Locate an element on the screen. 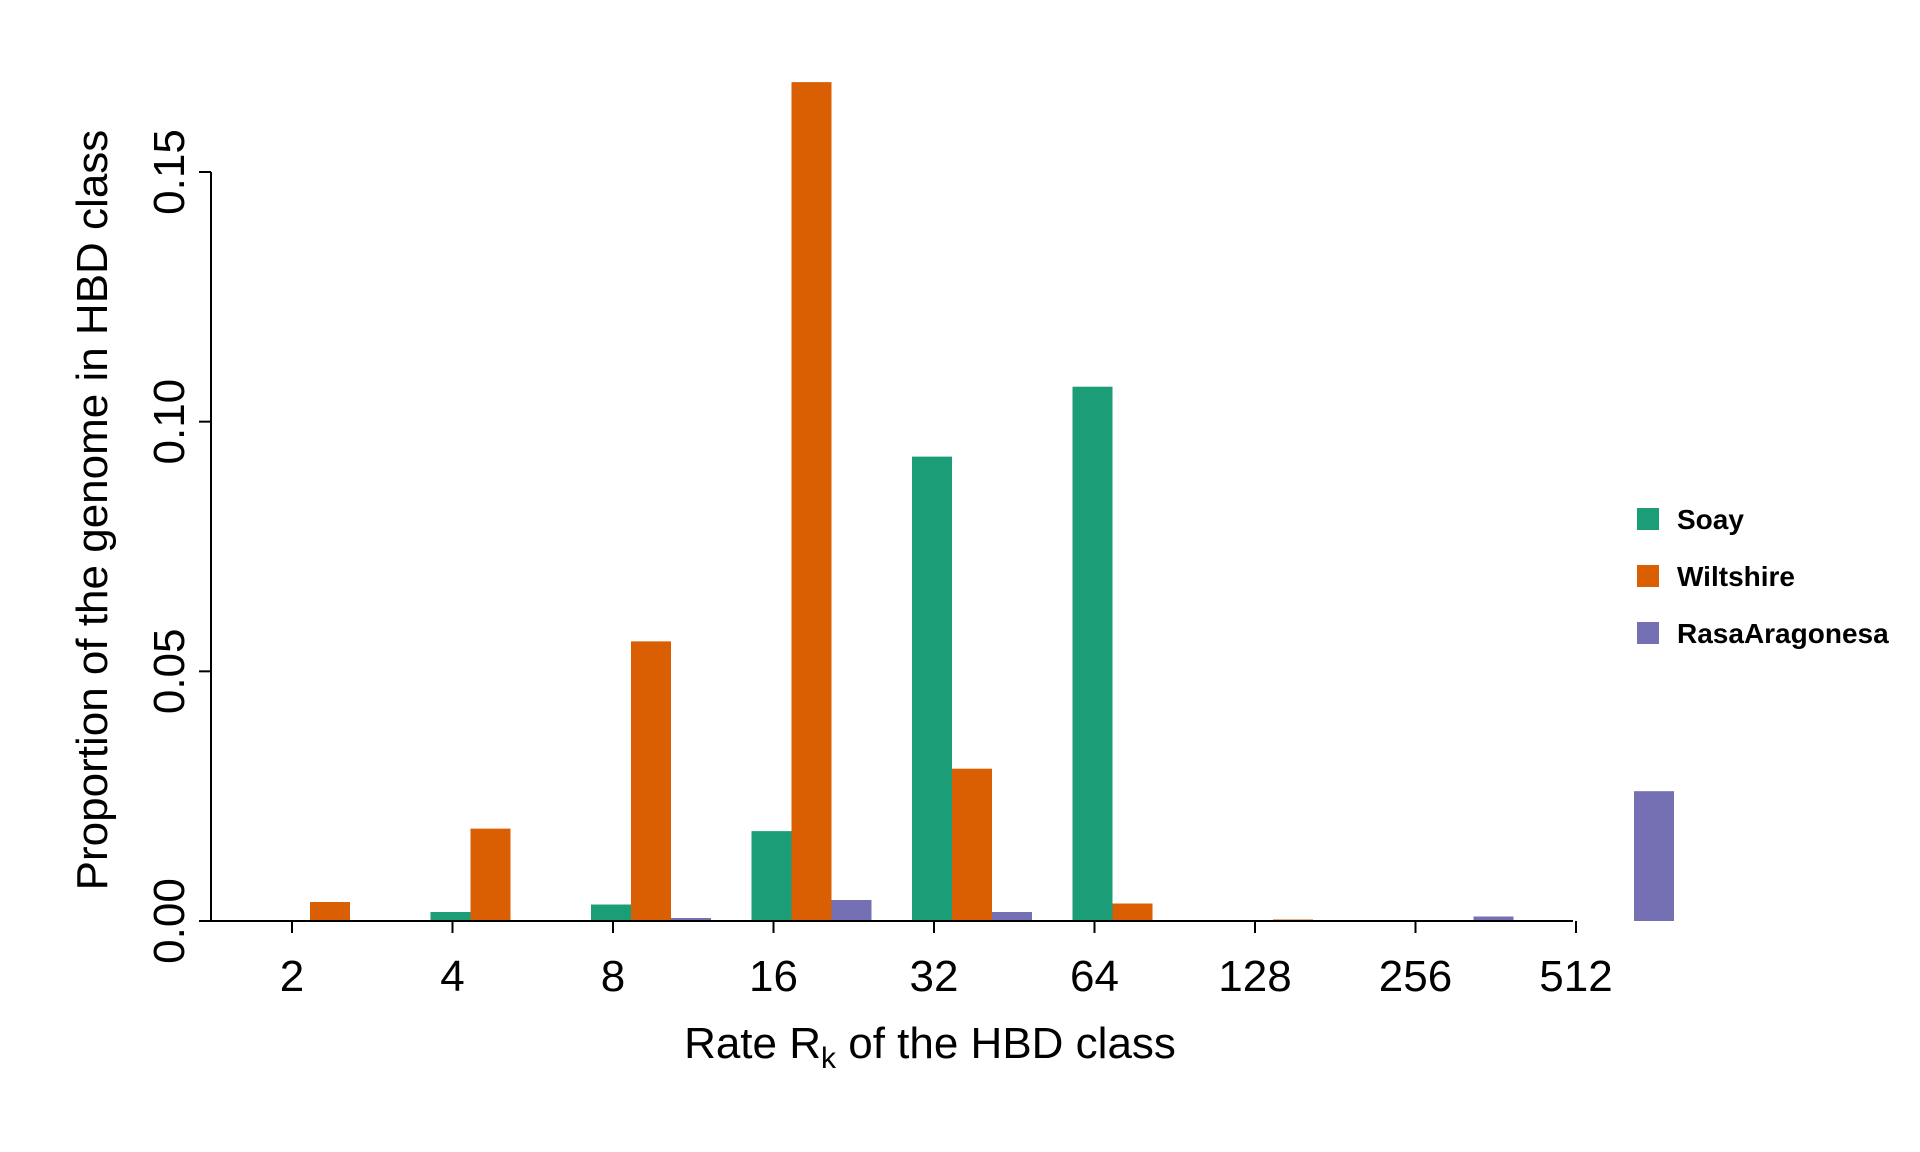 This screenshot has height=1152, width=1920. y-tick-label-0.15: 0.15 is located at coordinates (169, 172).